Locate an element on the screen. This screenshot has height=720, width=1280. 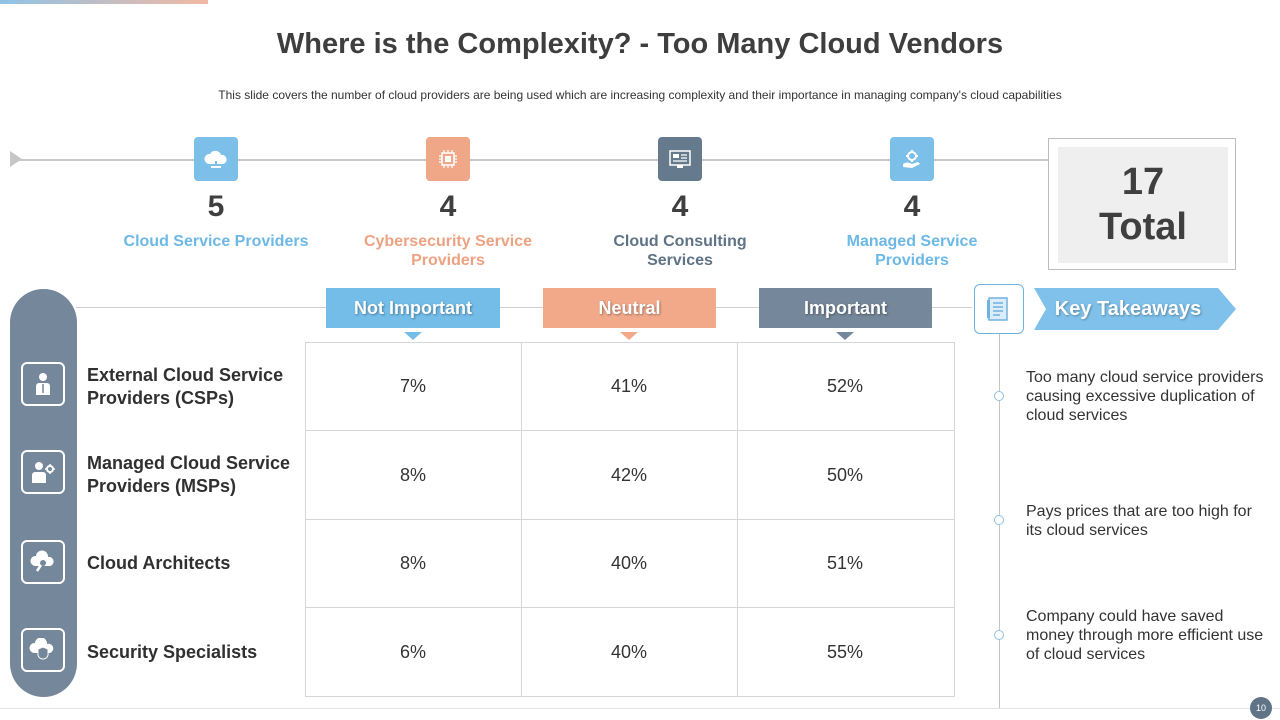
total-number: 17 is located at coordinates (1143, 182).